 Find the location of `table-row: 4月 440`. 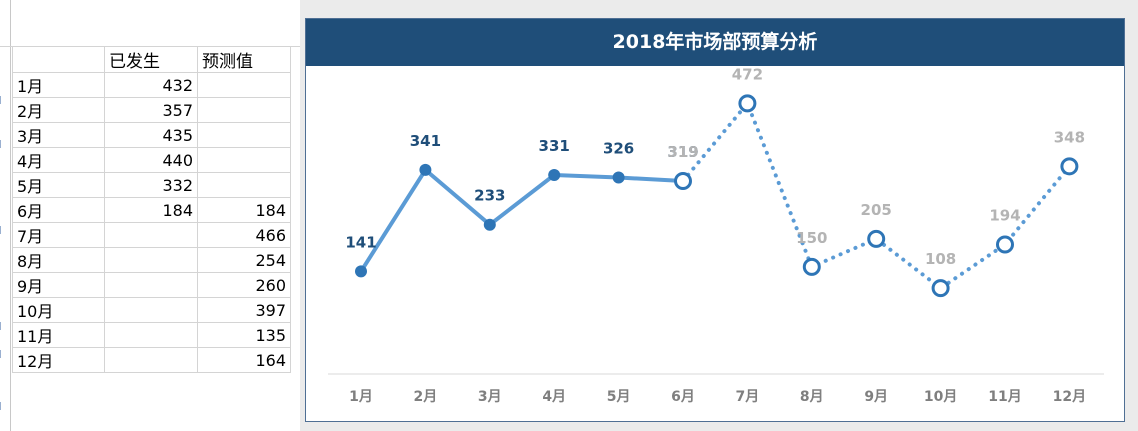

table-row: 4月 440 is located at coordinates (151, 160).